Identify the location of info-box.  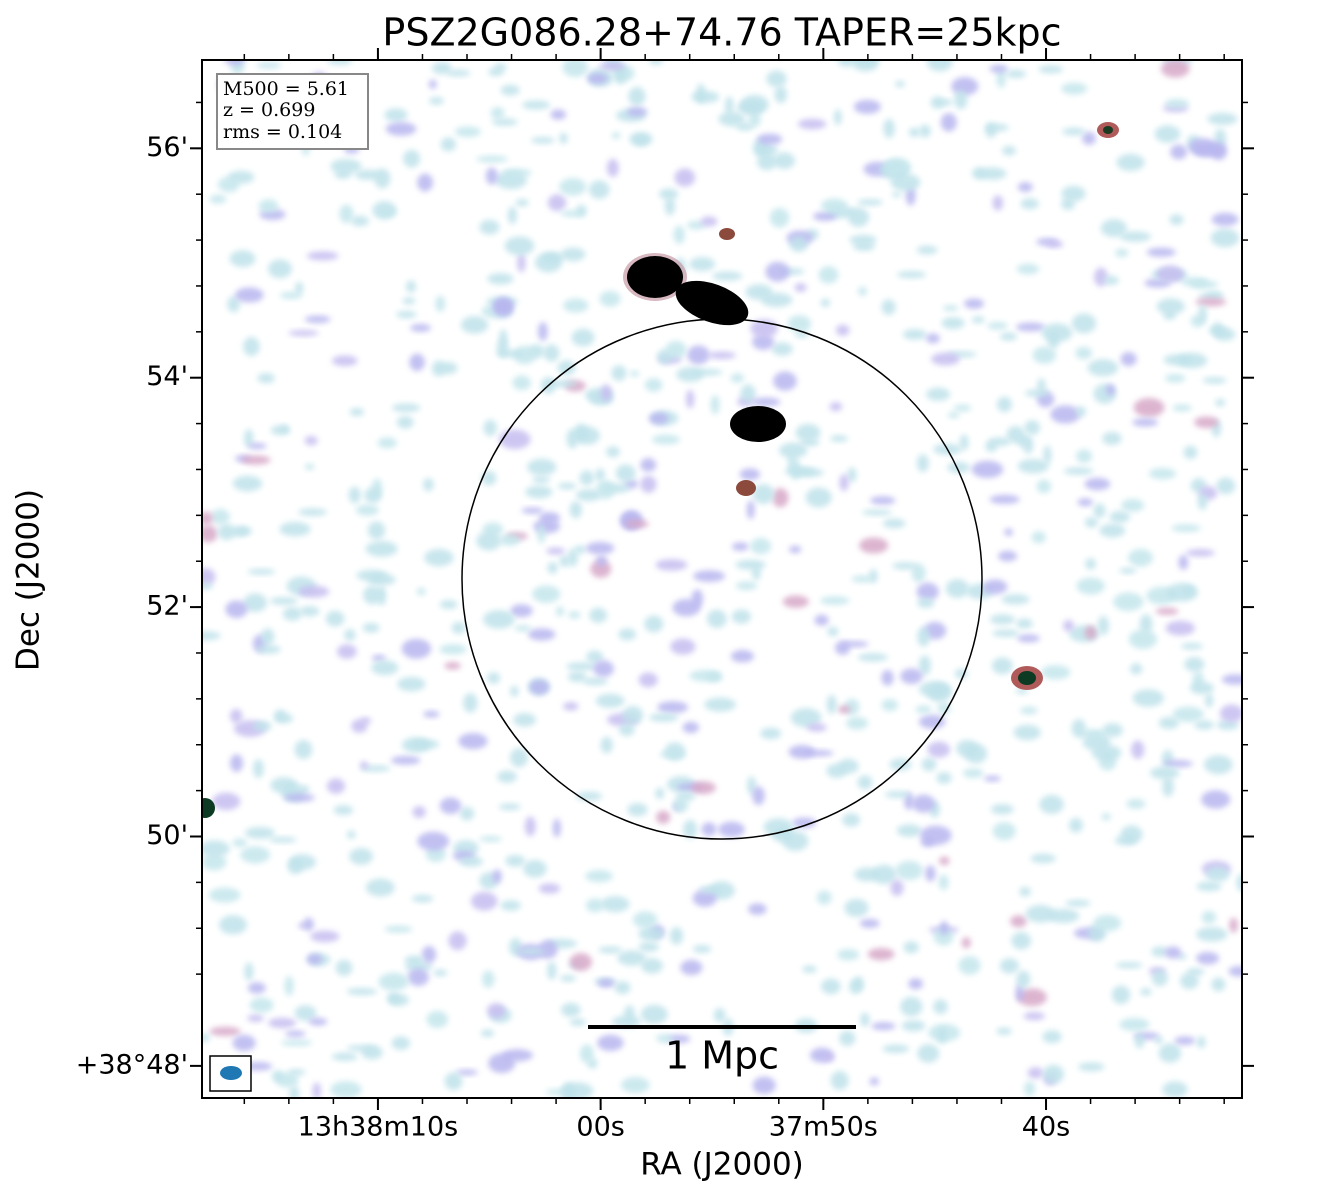
(292, 111).